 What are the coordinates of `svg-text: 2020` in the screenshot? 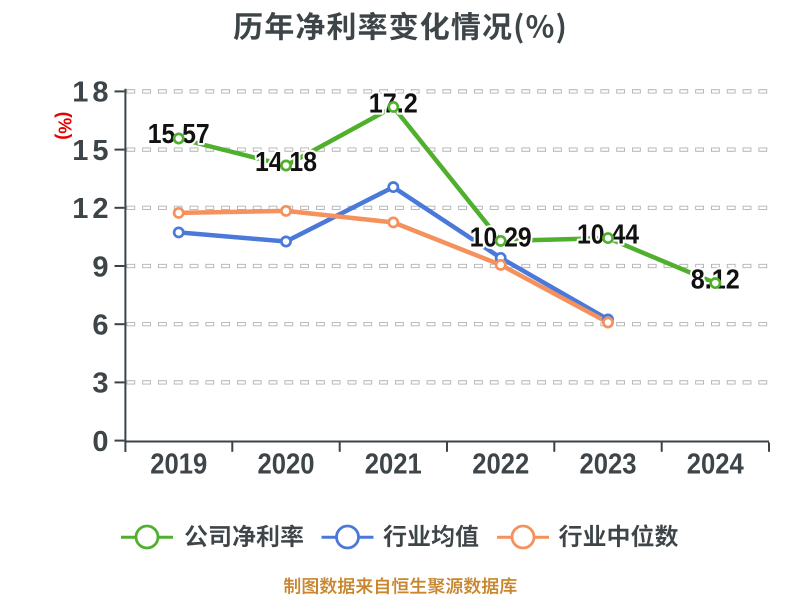 It's located at (286, 465).